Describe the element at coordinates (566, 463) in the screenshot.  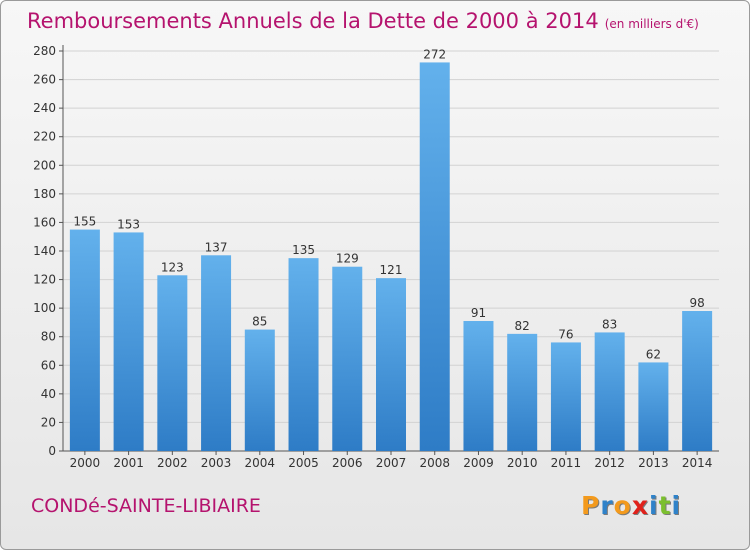
I see `x-tick-label: 2011` at that location.